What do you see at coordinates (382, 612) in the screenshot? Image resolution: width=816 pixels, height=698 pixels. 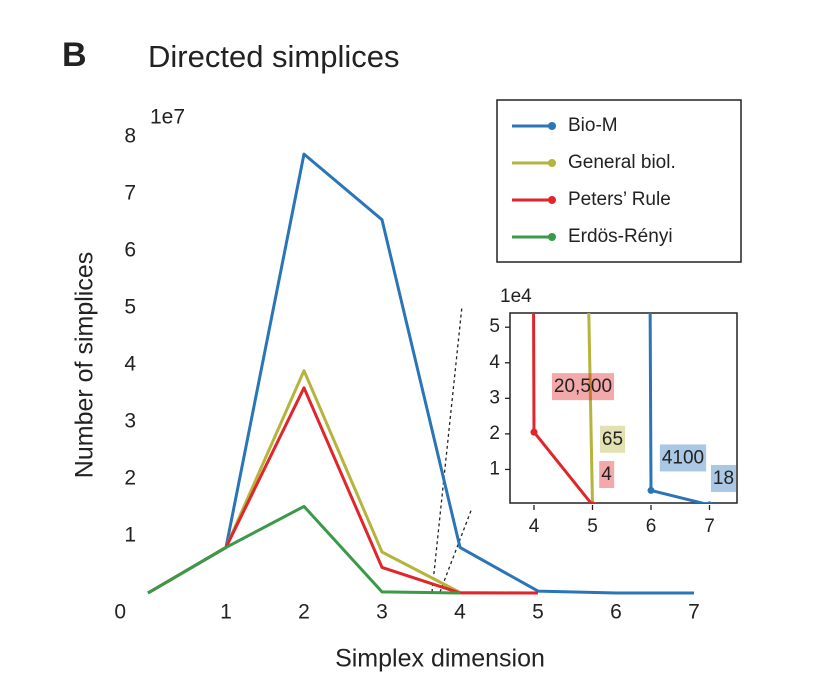 I see `x-tick-label: 3` at bounding box center [382, 612].